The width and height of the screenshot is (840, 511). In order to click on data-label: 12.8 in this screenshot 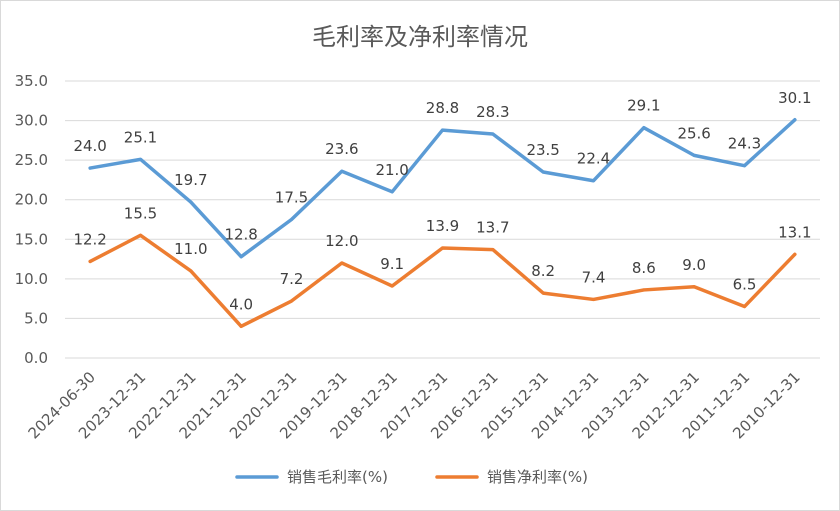, I will do `click(240, 235)`.